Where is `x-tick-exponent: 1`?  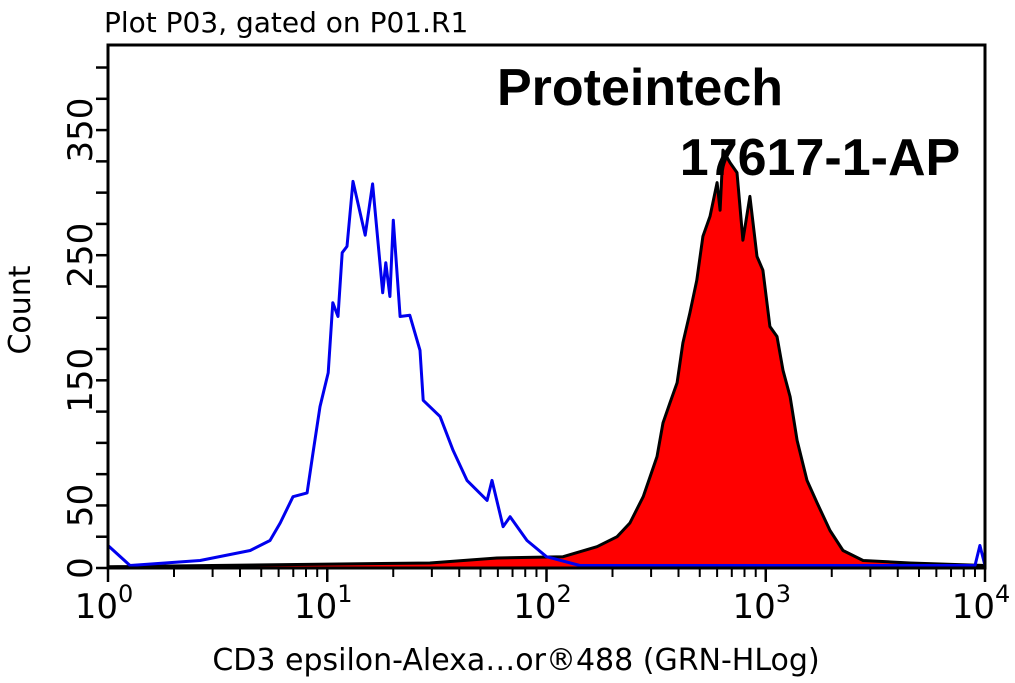
x-tick-exponent: 1 is located at coordinates (344, 594).